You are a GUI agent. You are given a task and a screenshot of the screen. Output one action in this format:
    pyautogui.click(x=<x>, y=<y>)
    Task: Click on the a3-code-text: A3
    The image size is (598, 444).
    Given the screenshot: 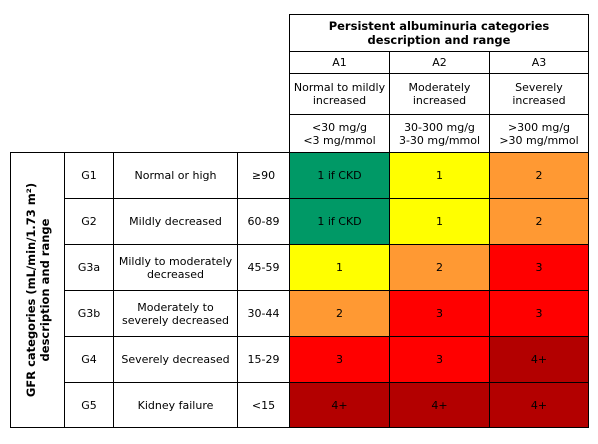 What is the action you would take?
    pyautogui.click(x=539, y=62)
    